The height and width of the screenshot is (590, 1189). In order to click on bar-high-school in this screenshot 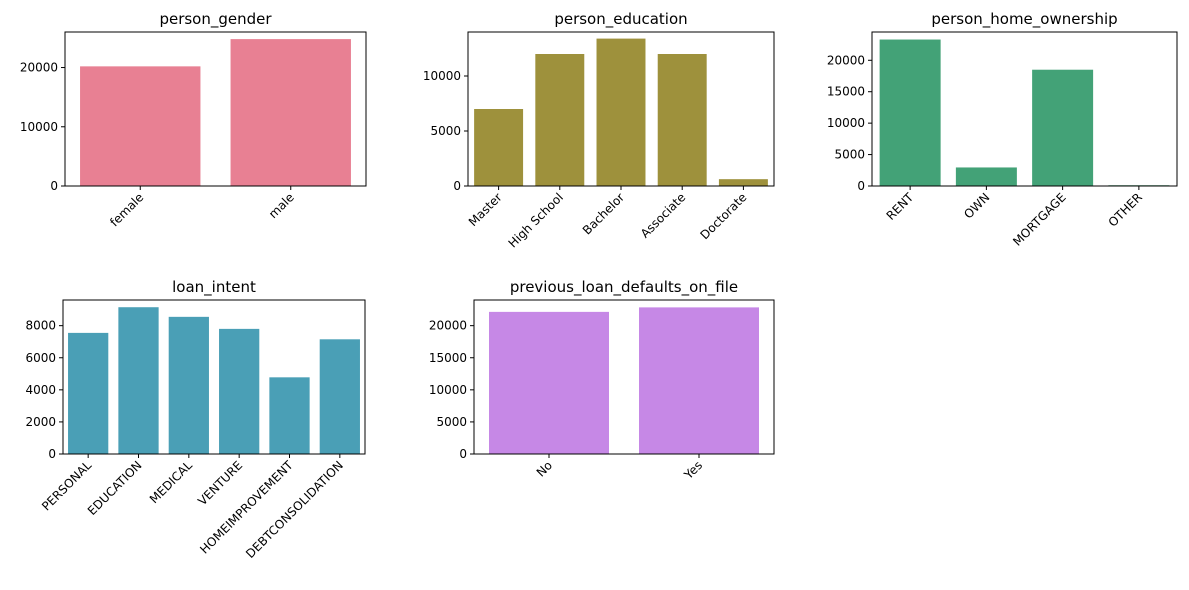, I will do `click(560, 120)`.